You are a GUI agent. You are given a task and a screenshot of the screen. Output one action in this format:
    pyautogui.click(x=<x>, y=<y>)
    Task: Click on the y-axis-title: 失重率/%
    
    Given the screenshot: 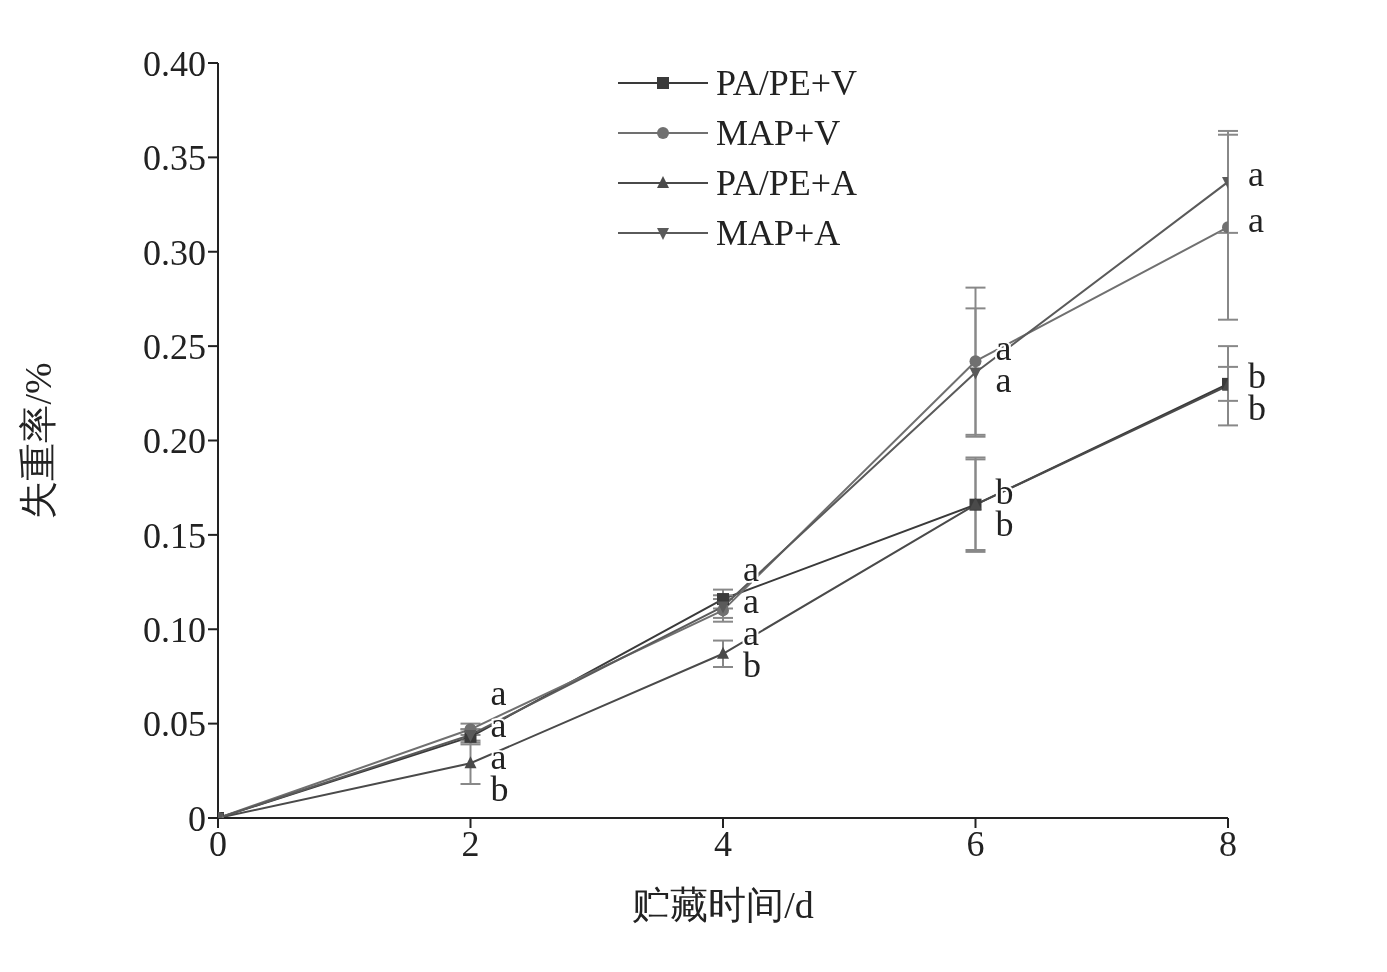 What is the action you would take?
    pyautogui.click(x=38, y=440)
    